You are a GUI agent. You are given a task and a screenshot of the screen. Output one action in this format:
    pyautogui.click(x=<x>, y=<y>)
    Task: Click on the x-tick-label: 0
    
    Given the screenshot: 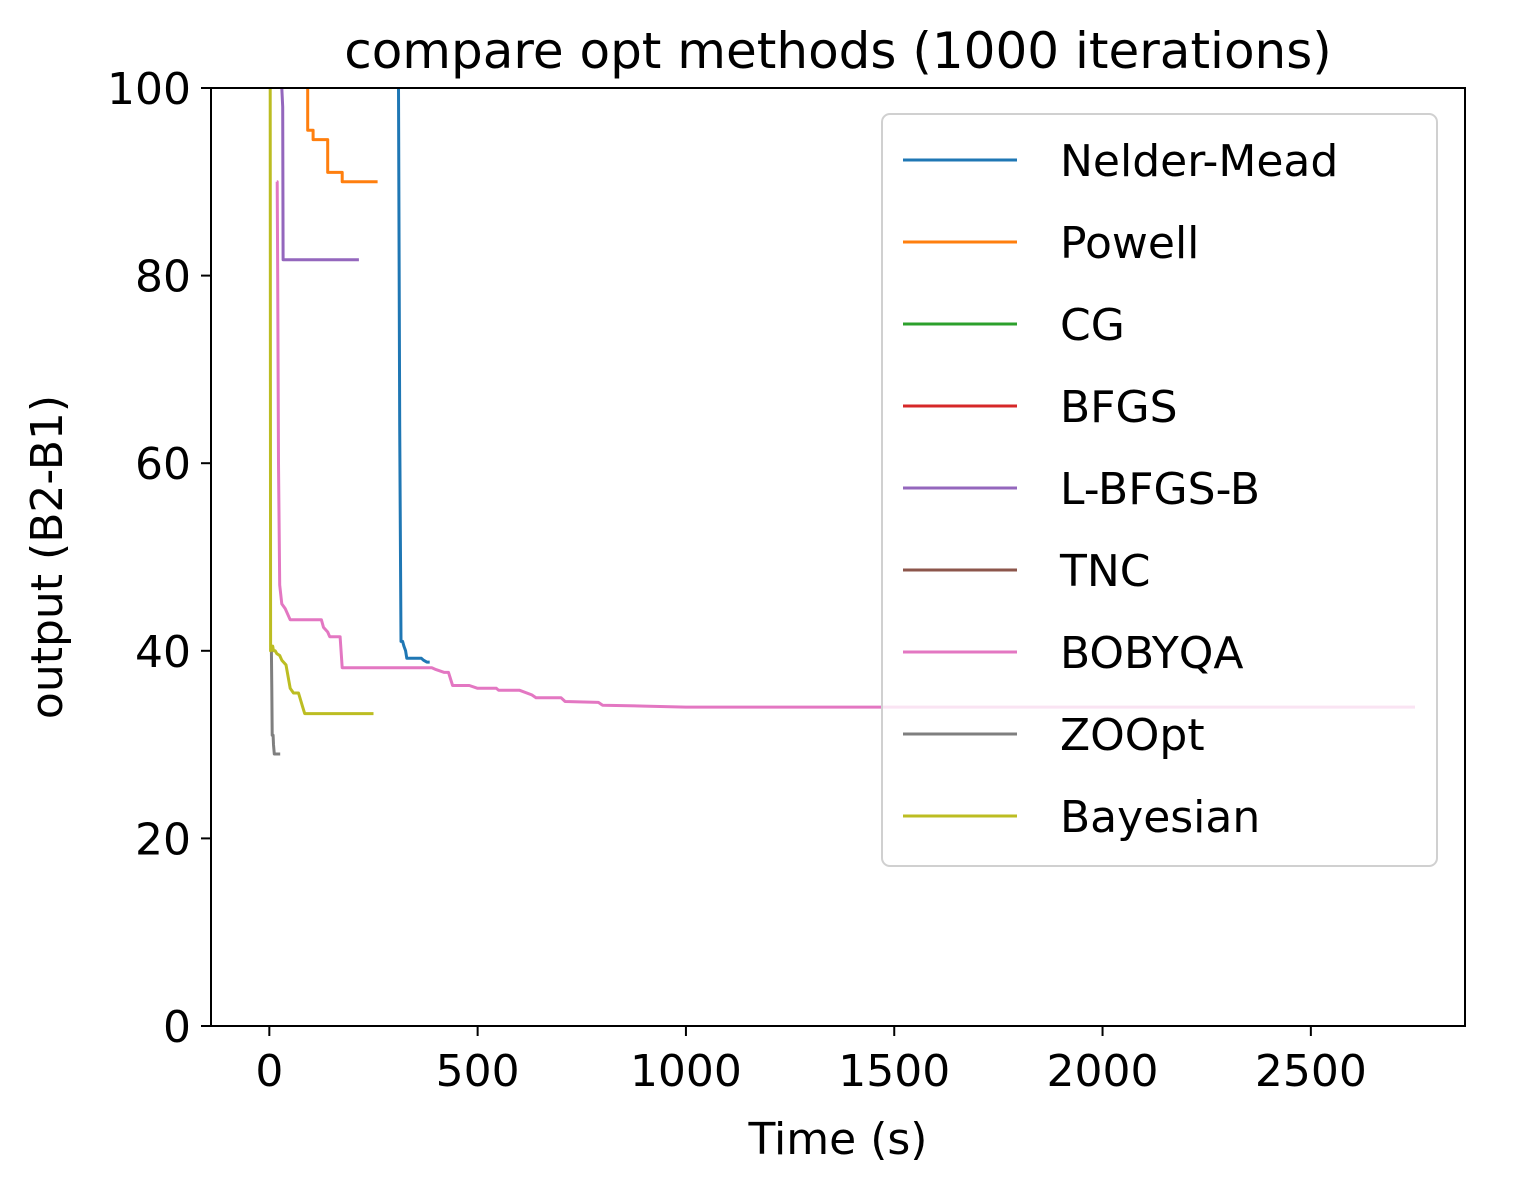 What is the action you would take?
    pyautogui.click(x=269, y=1071)
    